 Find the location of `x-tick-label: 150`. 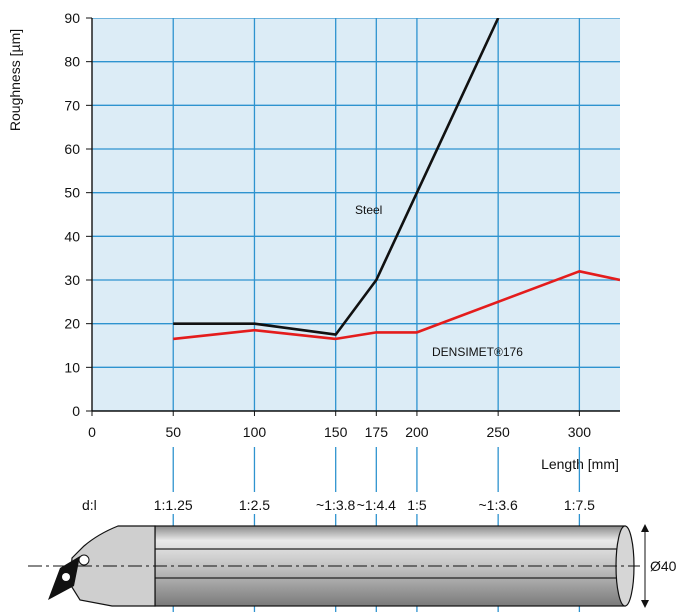

x-tick-label: 150 is located at coordinates (336, 432).